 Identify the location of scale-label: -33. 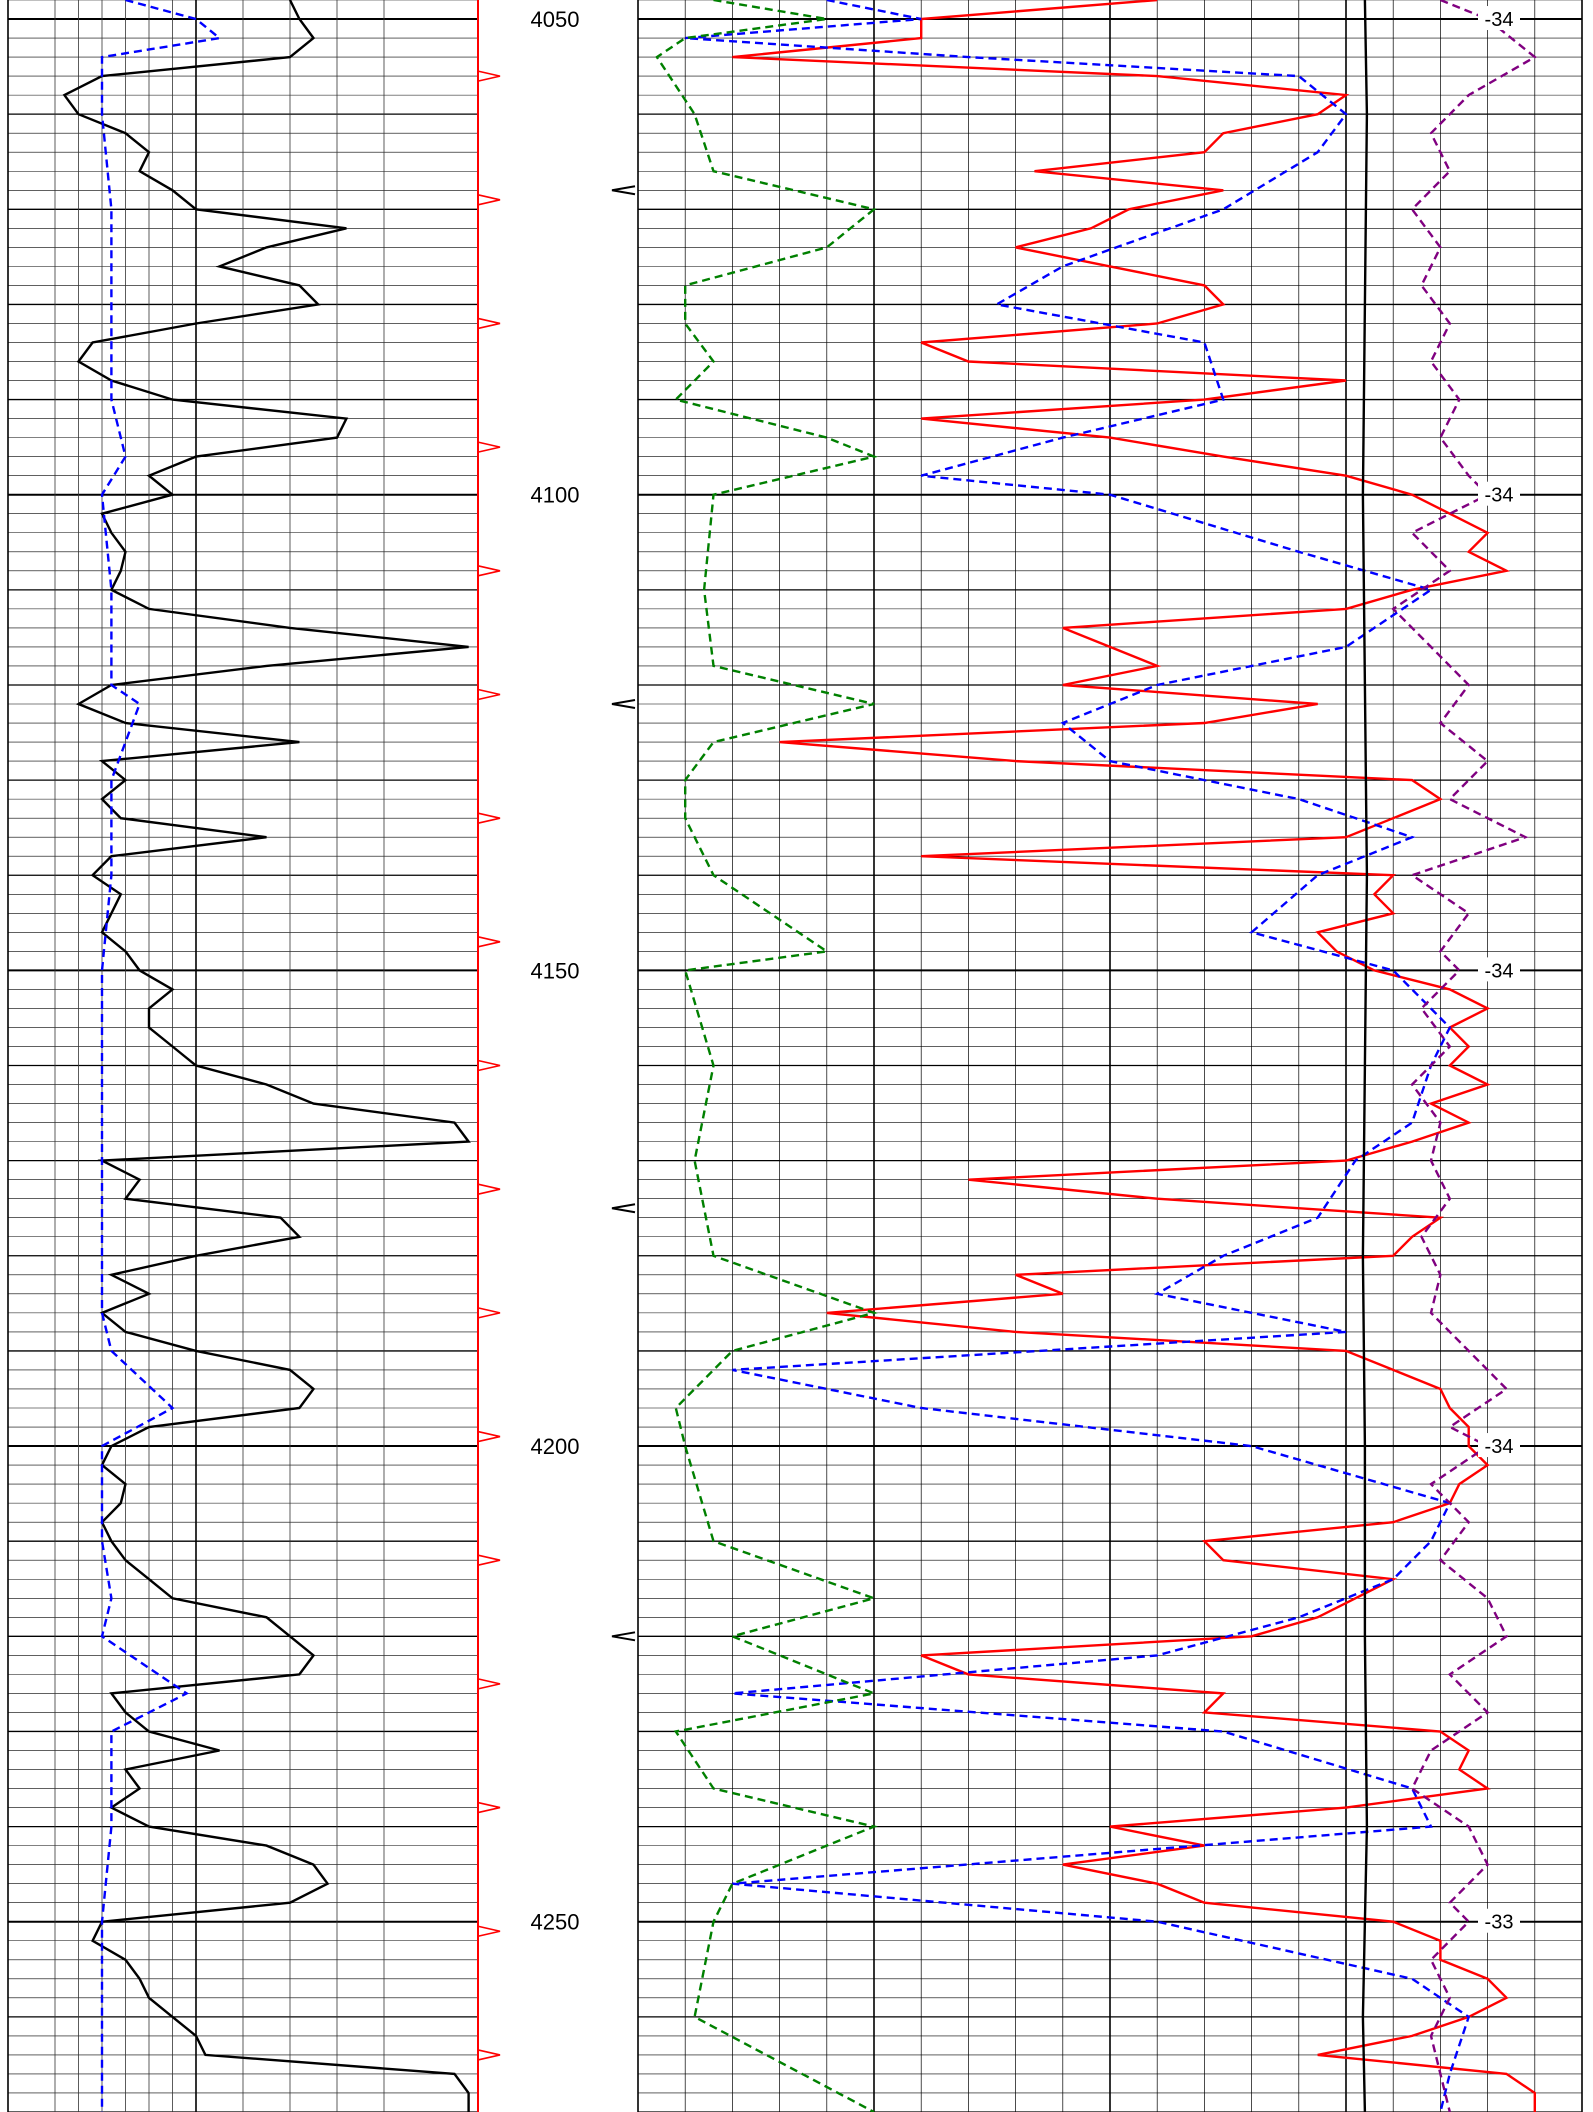
(1499, 1923).